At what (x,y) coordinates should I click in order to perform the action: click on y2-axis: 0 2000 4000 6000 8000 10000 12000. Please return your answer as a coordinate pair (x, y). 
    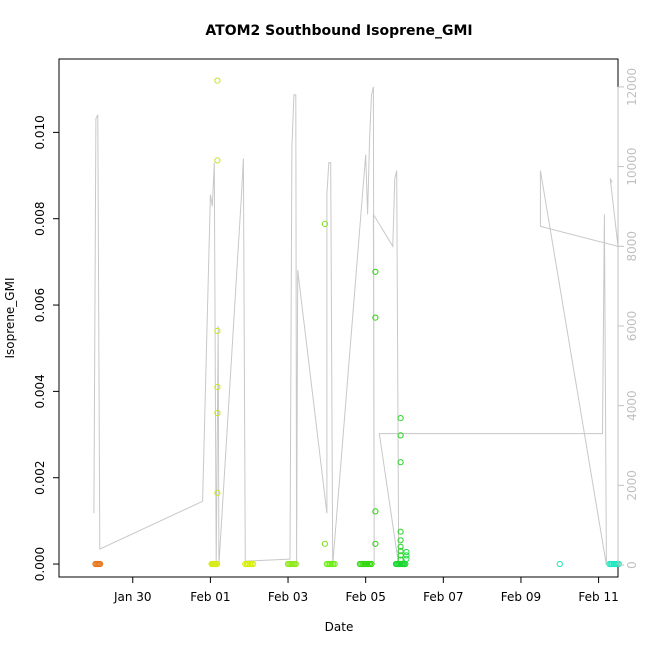
    Looking at the image, I should click on (628, 318).